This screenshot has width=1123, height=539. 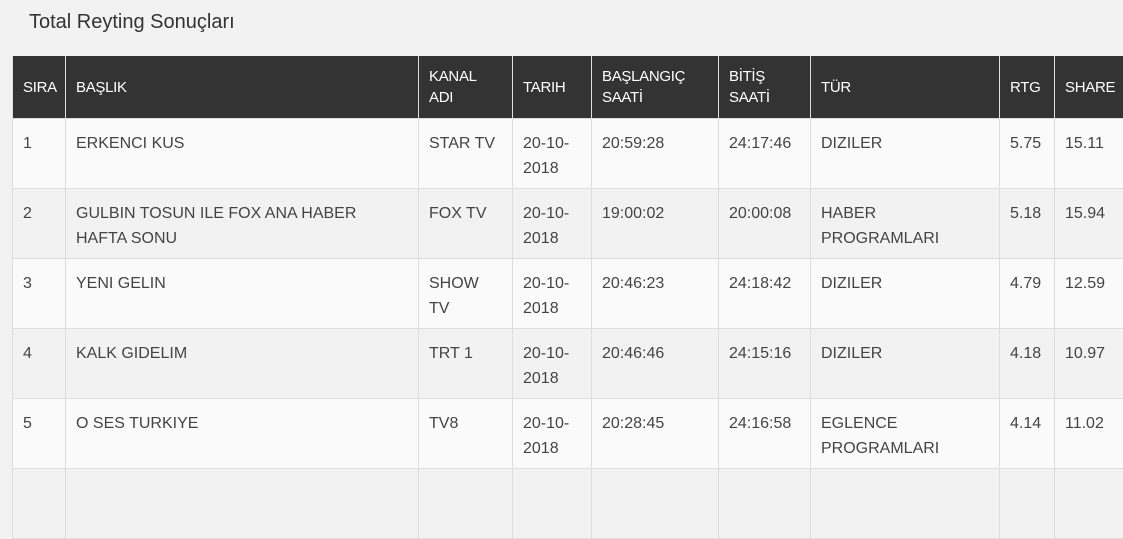 I want to click on table-row, so click(x=568, y=504).